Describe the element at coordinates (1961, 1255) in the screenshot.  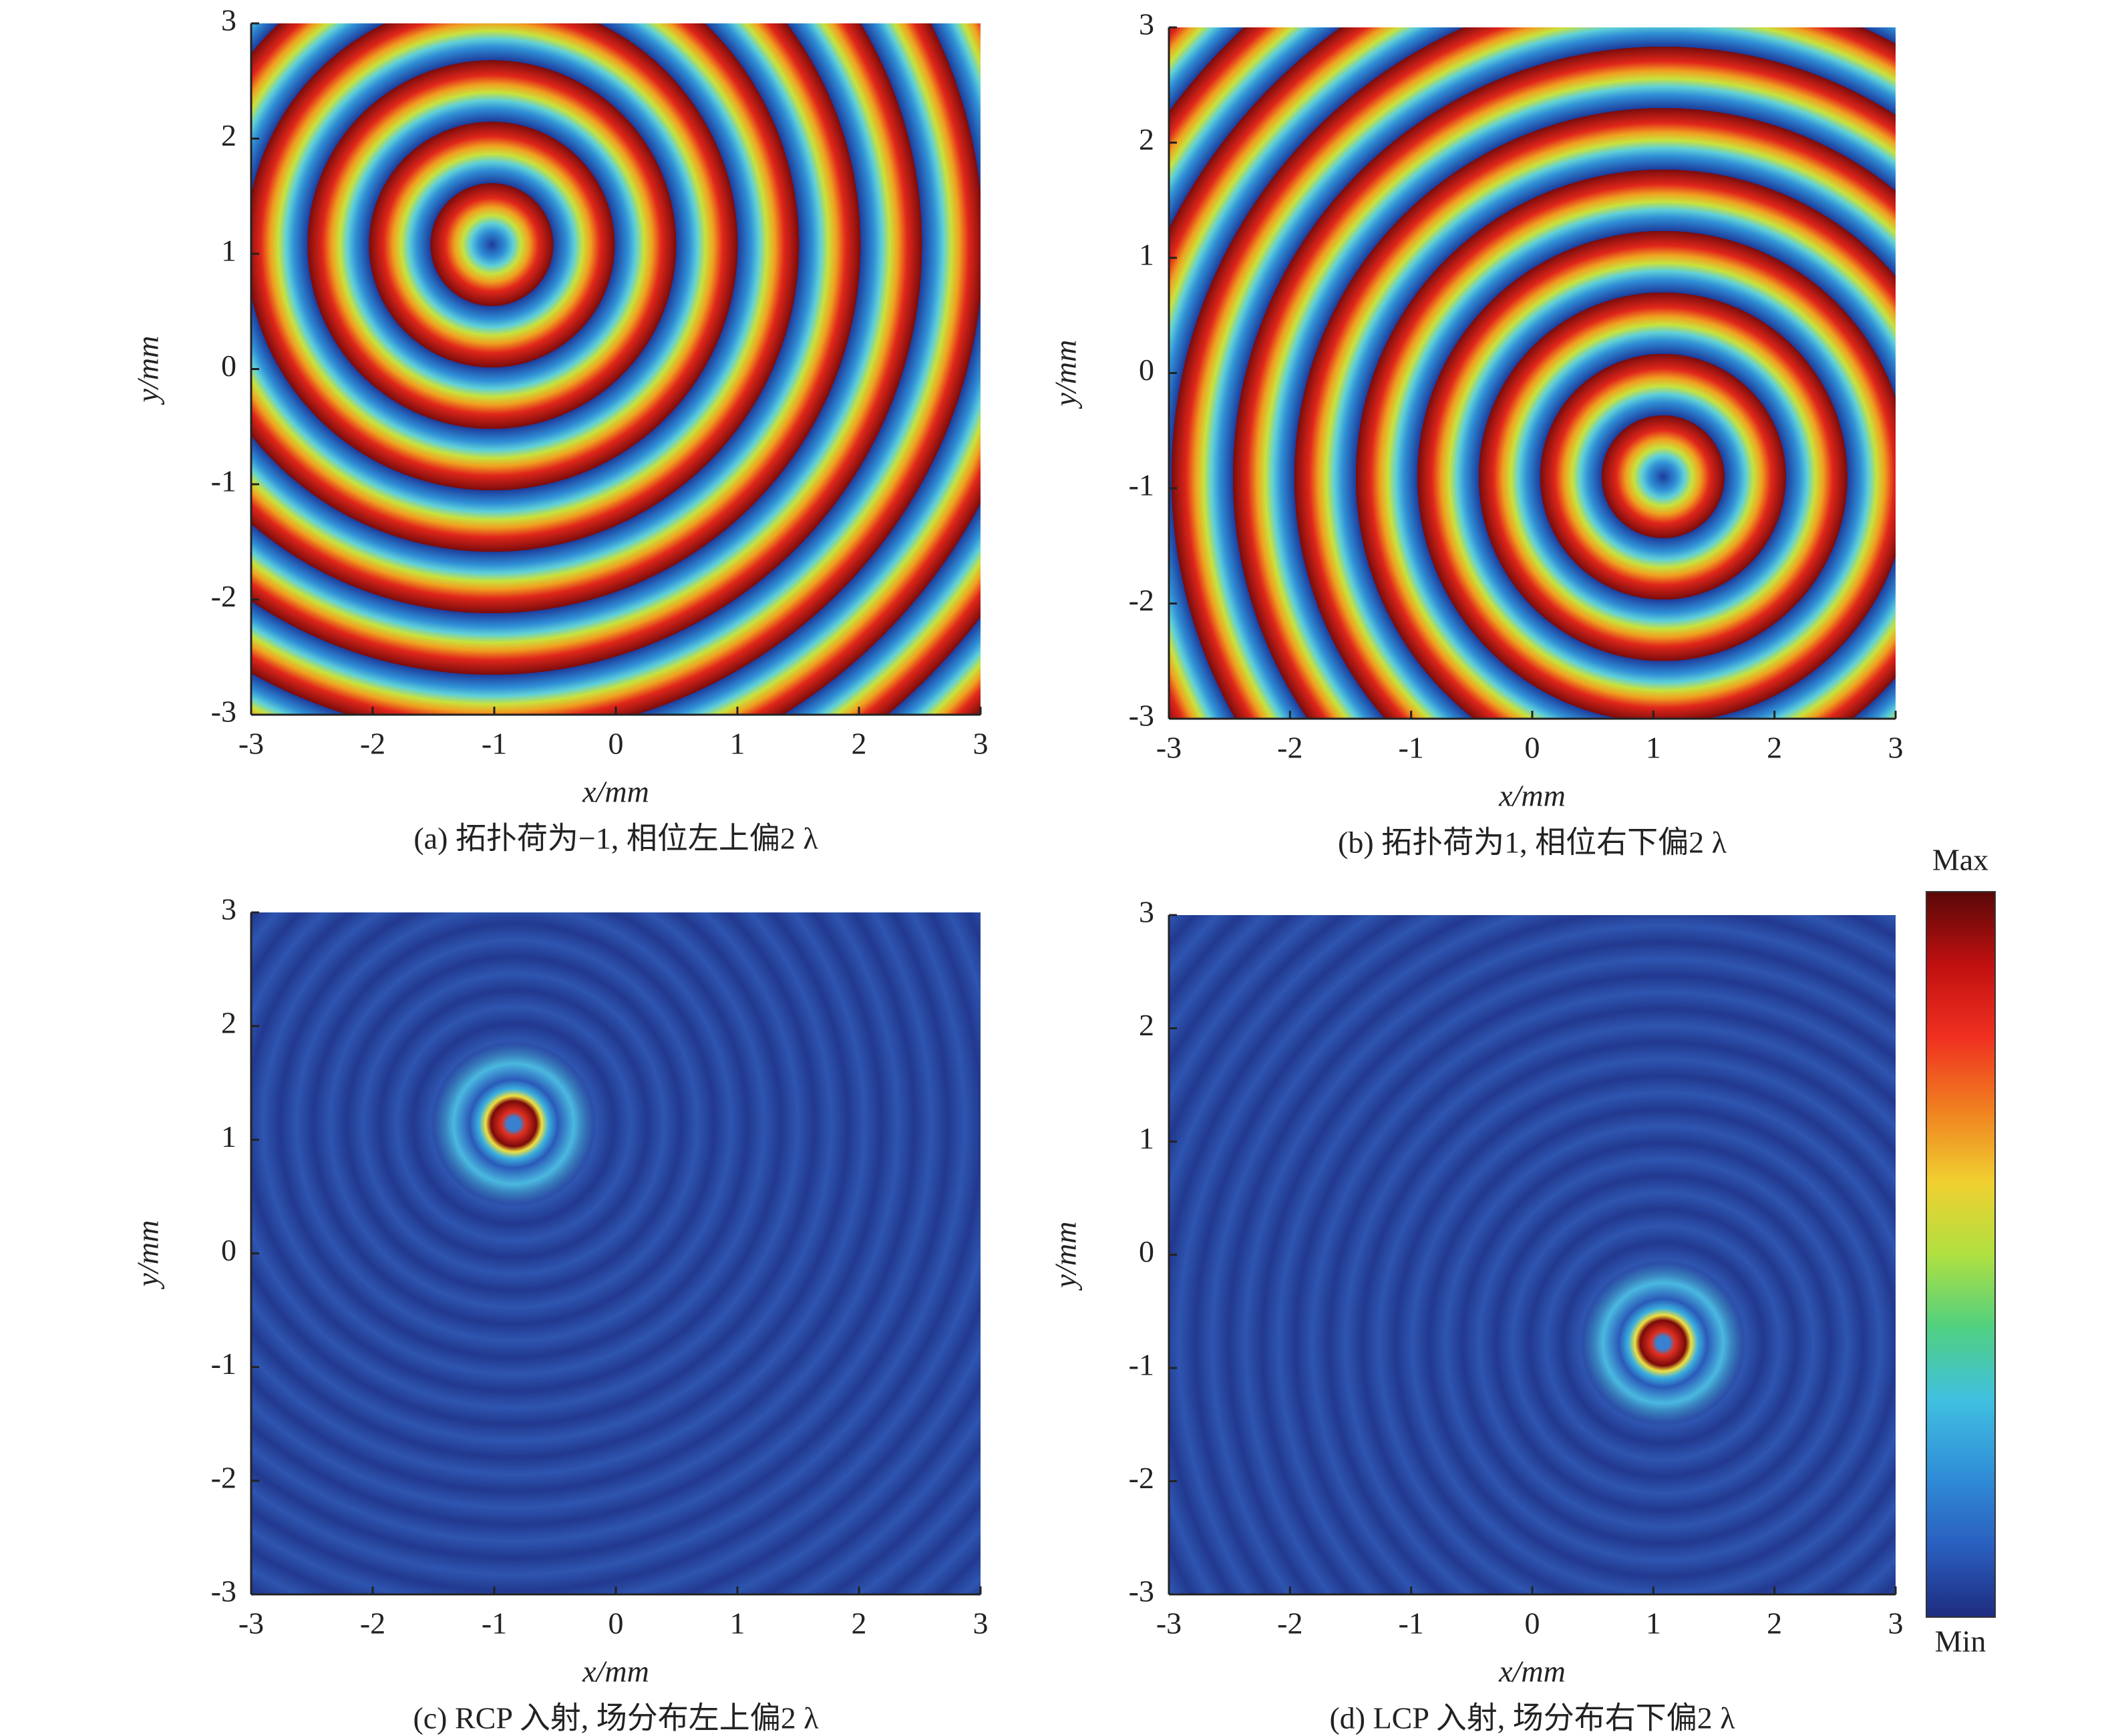
I see `colorbar` at that location.